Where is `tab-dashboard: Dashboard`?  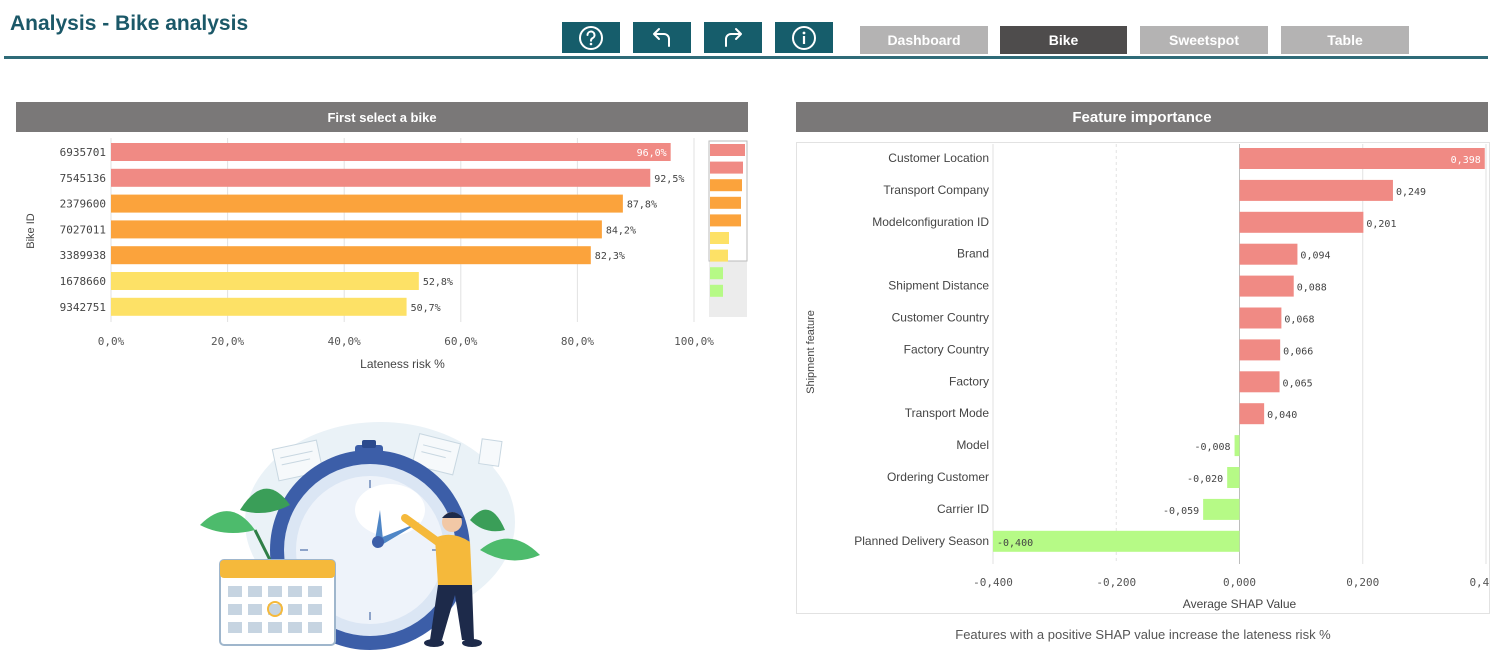
tab-dashboard: Dashboard is located at coordinates (924, 40).